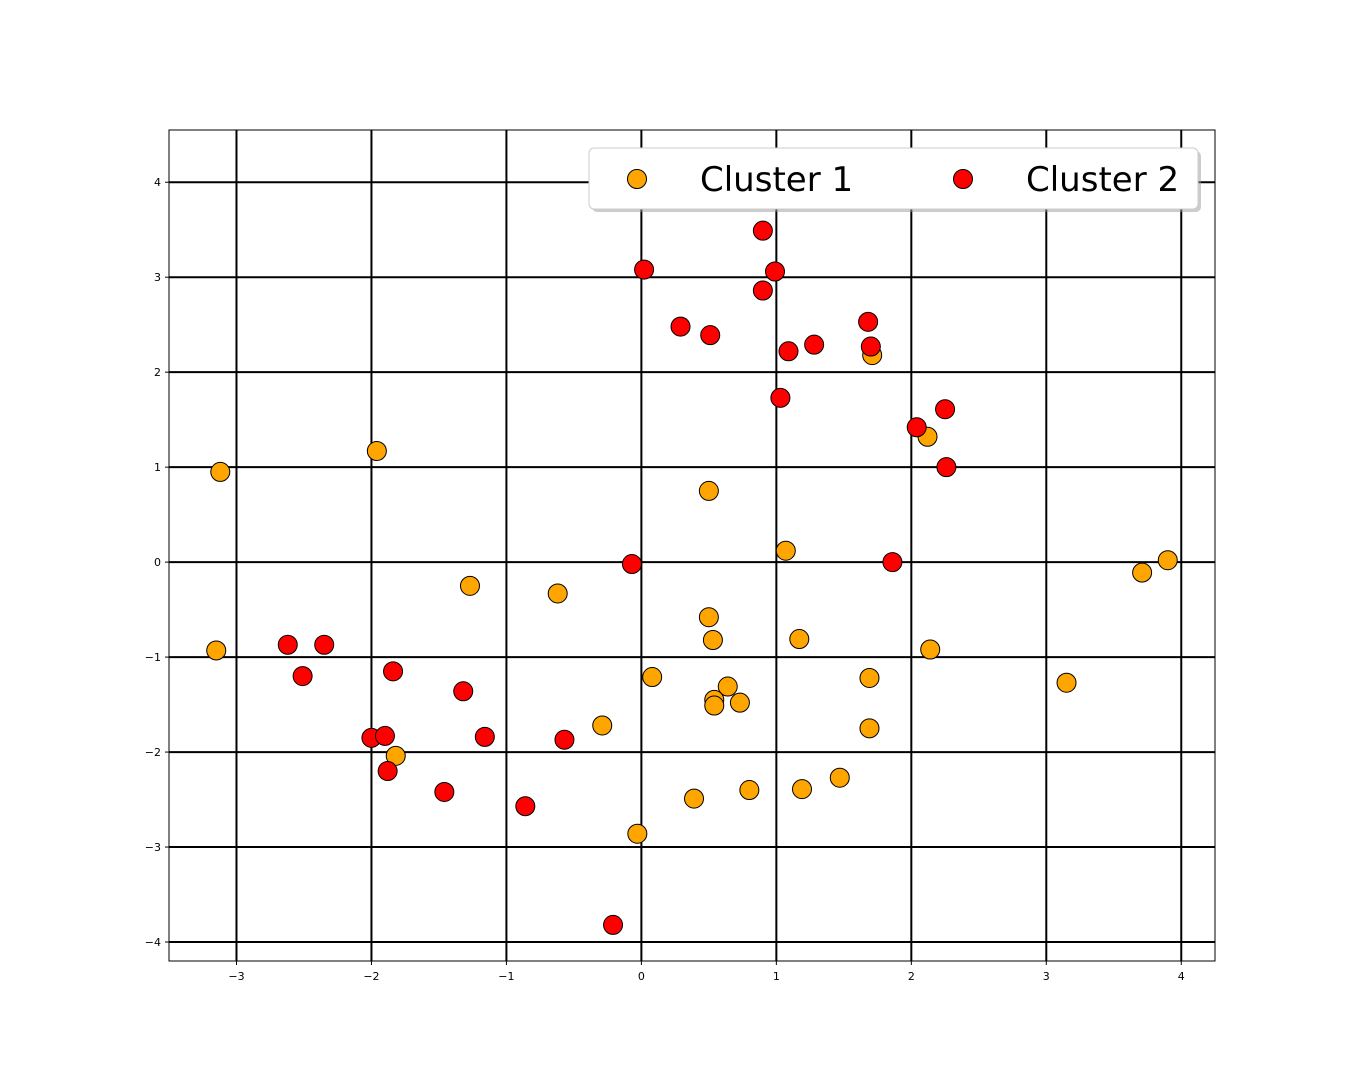 The height and width of the screenshot is (1080, 1350). I want to click on y-tick-label: −2, so click(153, 752).